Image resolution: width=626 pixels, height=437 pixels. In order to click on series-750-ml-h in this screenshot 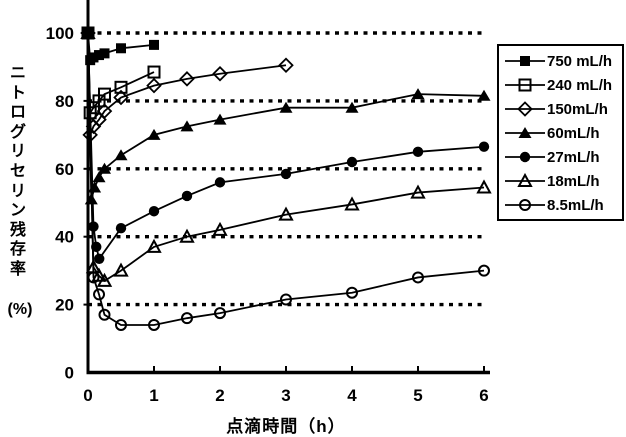, I will do `click(121, 47)`.